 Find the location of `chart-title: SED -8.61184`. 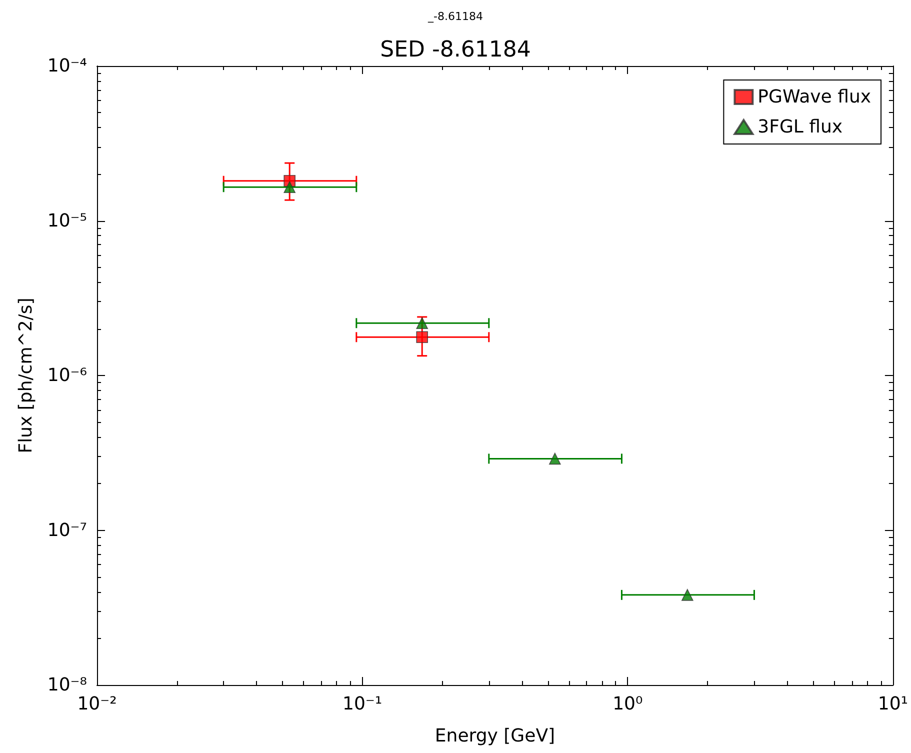

chart-title: SED -8.61184 is located at coordinates (455, 50).